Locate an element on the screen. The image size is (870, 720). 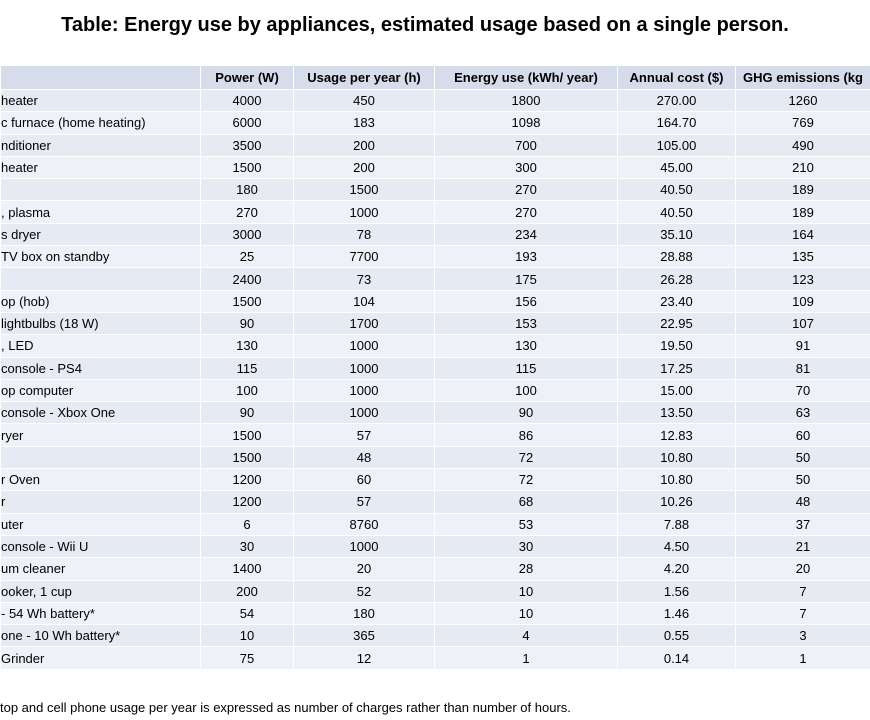
table-row: console - Wii U 30 1000 30 4.50 21 is located at coordinates (435, 546).